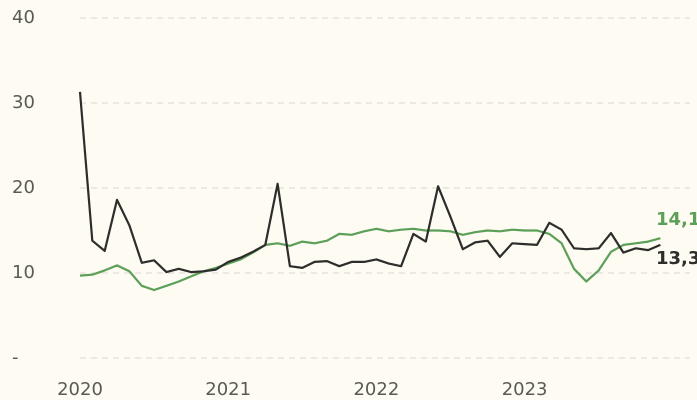  What do you see at coordinates (676, 258) in the screenshot?
I see `value-label: 13,3` at bounding box center [676, 258].